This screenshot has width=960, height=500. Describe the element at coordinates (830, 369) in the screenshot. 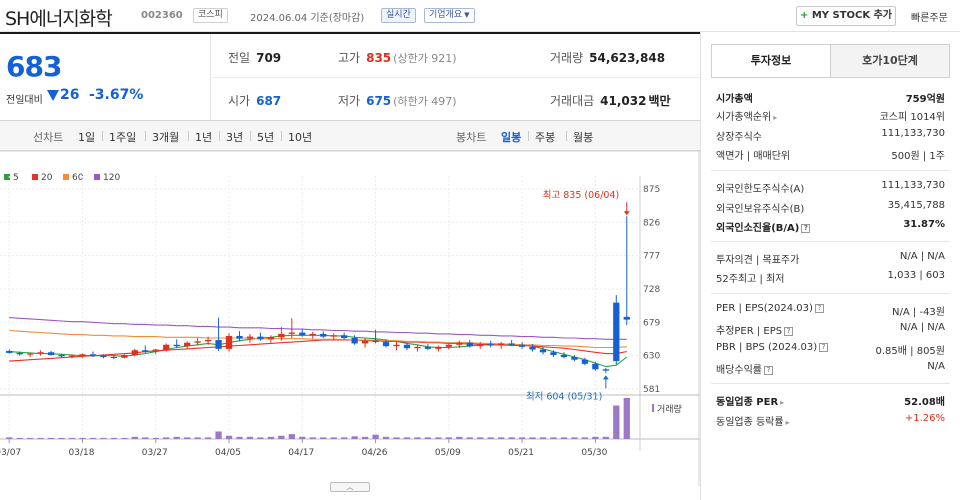

I see `invest-row: 배당수익률? N/A` at that location.